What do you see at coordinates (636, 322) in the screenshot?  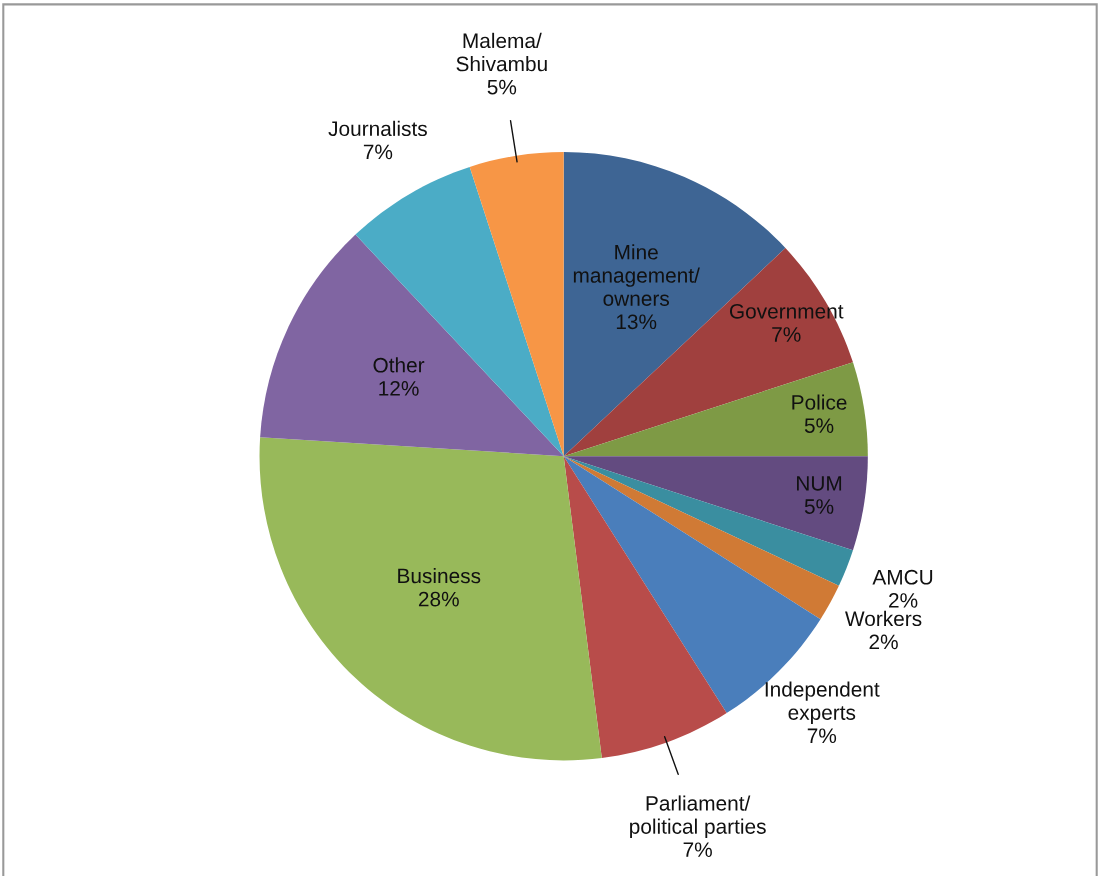 I see `data-label: 13%` at bounding box center [636, 322].